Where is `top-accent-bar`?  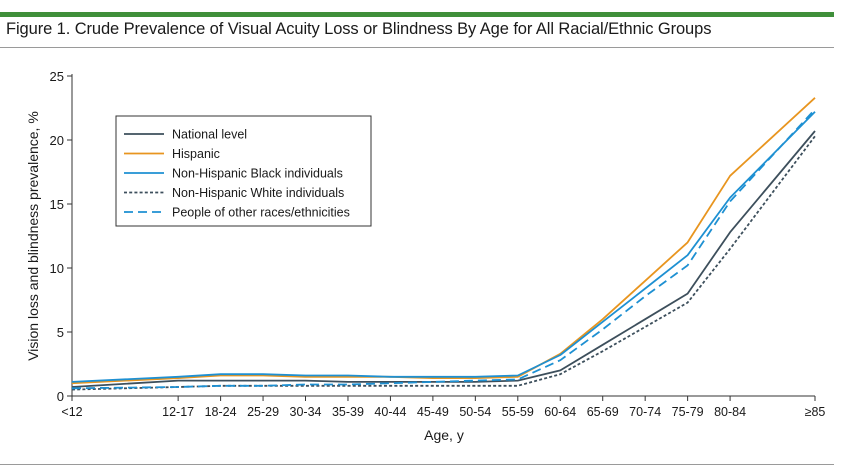 top-accent-bar is located at coordinates (417, 14).